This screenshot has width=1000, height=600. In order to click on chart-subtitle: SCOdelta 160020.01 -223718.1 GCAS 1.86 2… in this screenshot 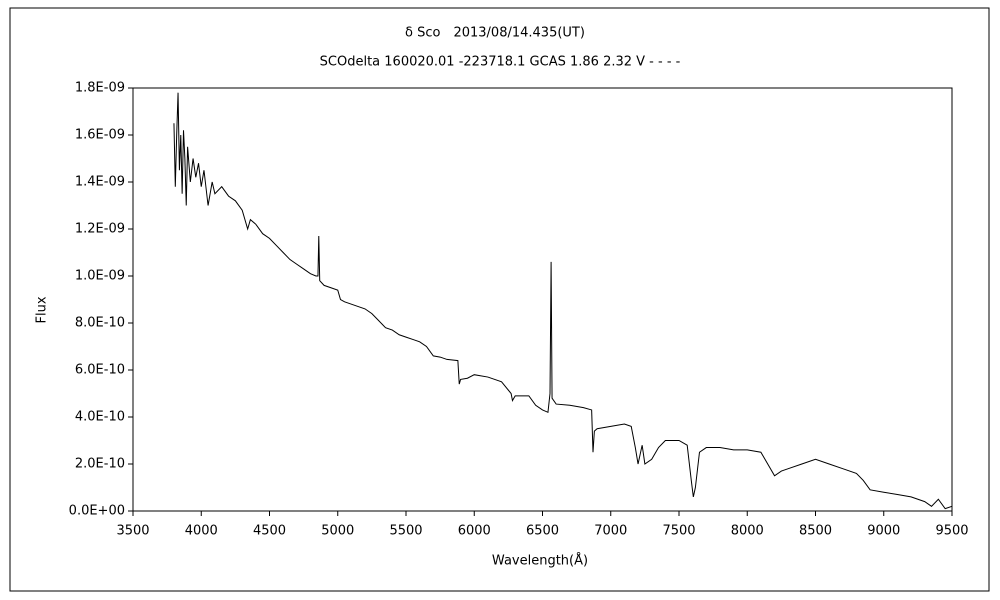, I will do `click(500, 62)`.